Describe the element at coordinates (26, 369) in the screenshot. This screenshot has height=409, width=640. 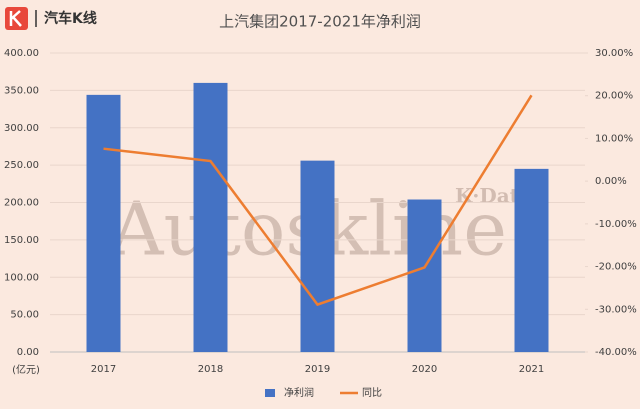
I see `y-unit: (亿元)` at that location.